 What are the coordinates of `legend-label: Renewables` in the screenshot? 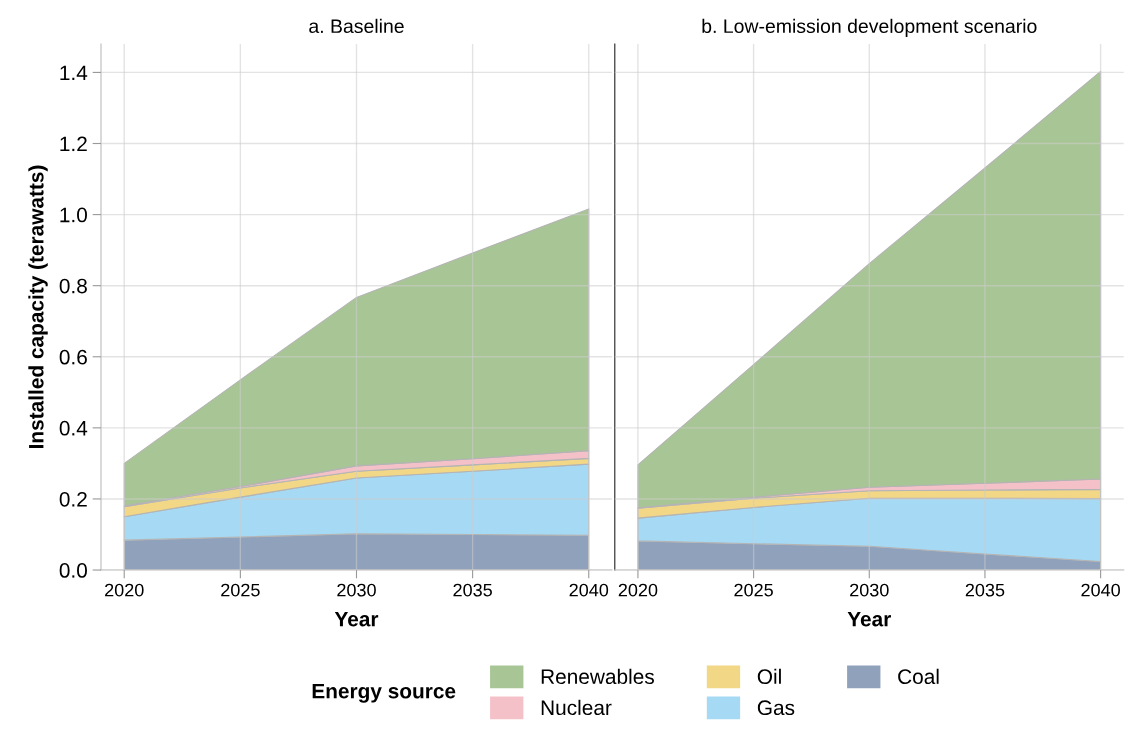 It's located at (597, 676).